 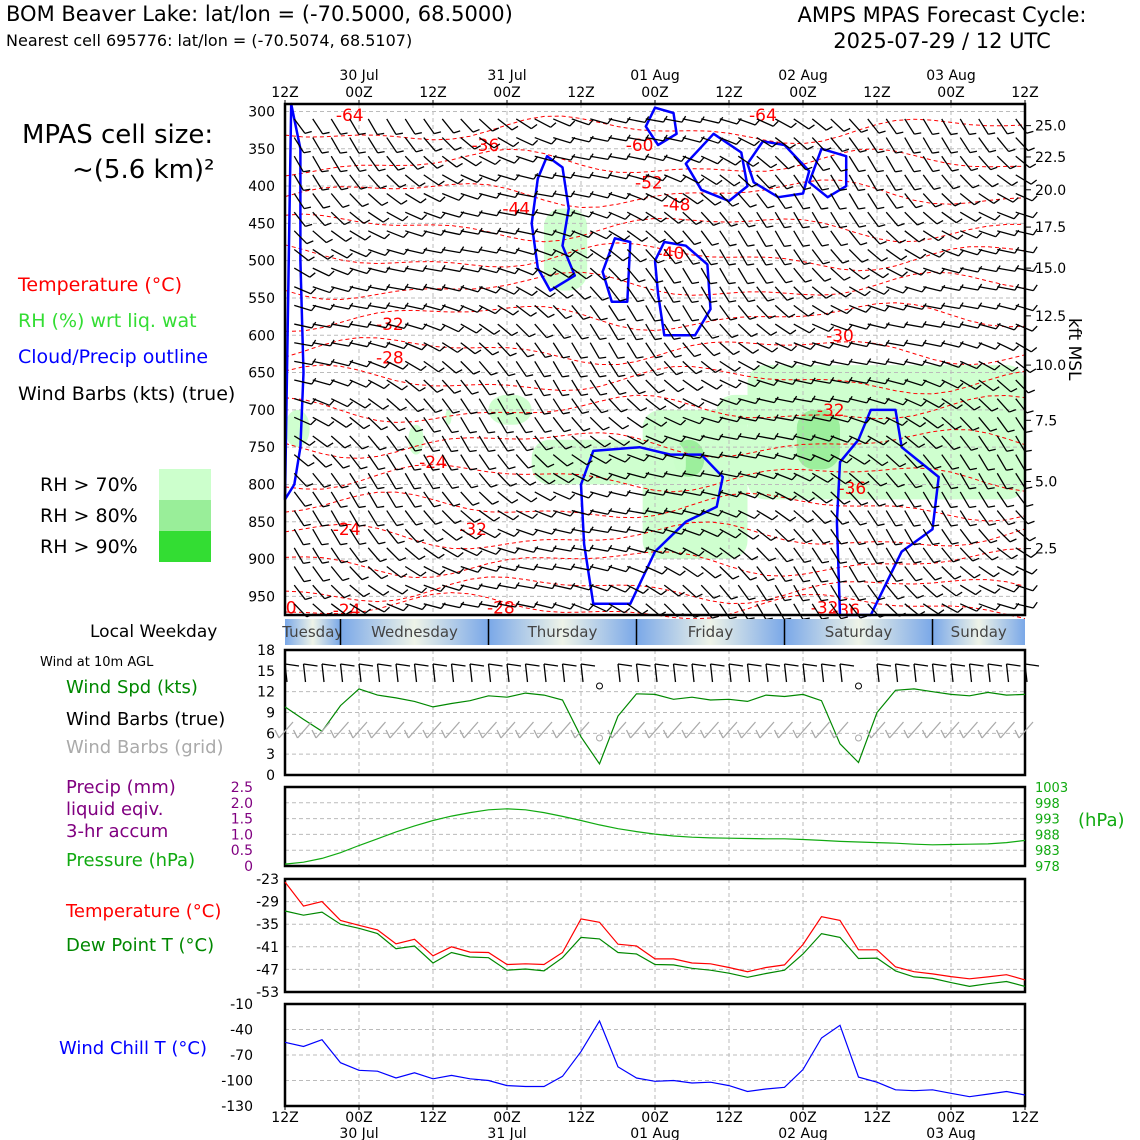 I want to click on weekday-bar-label: Local Weekday, so click(x=154, y=632).